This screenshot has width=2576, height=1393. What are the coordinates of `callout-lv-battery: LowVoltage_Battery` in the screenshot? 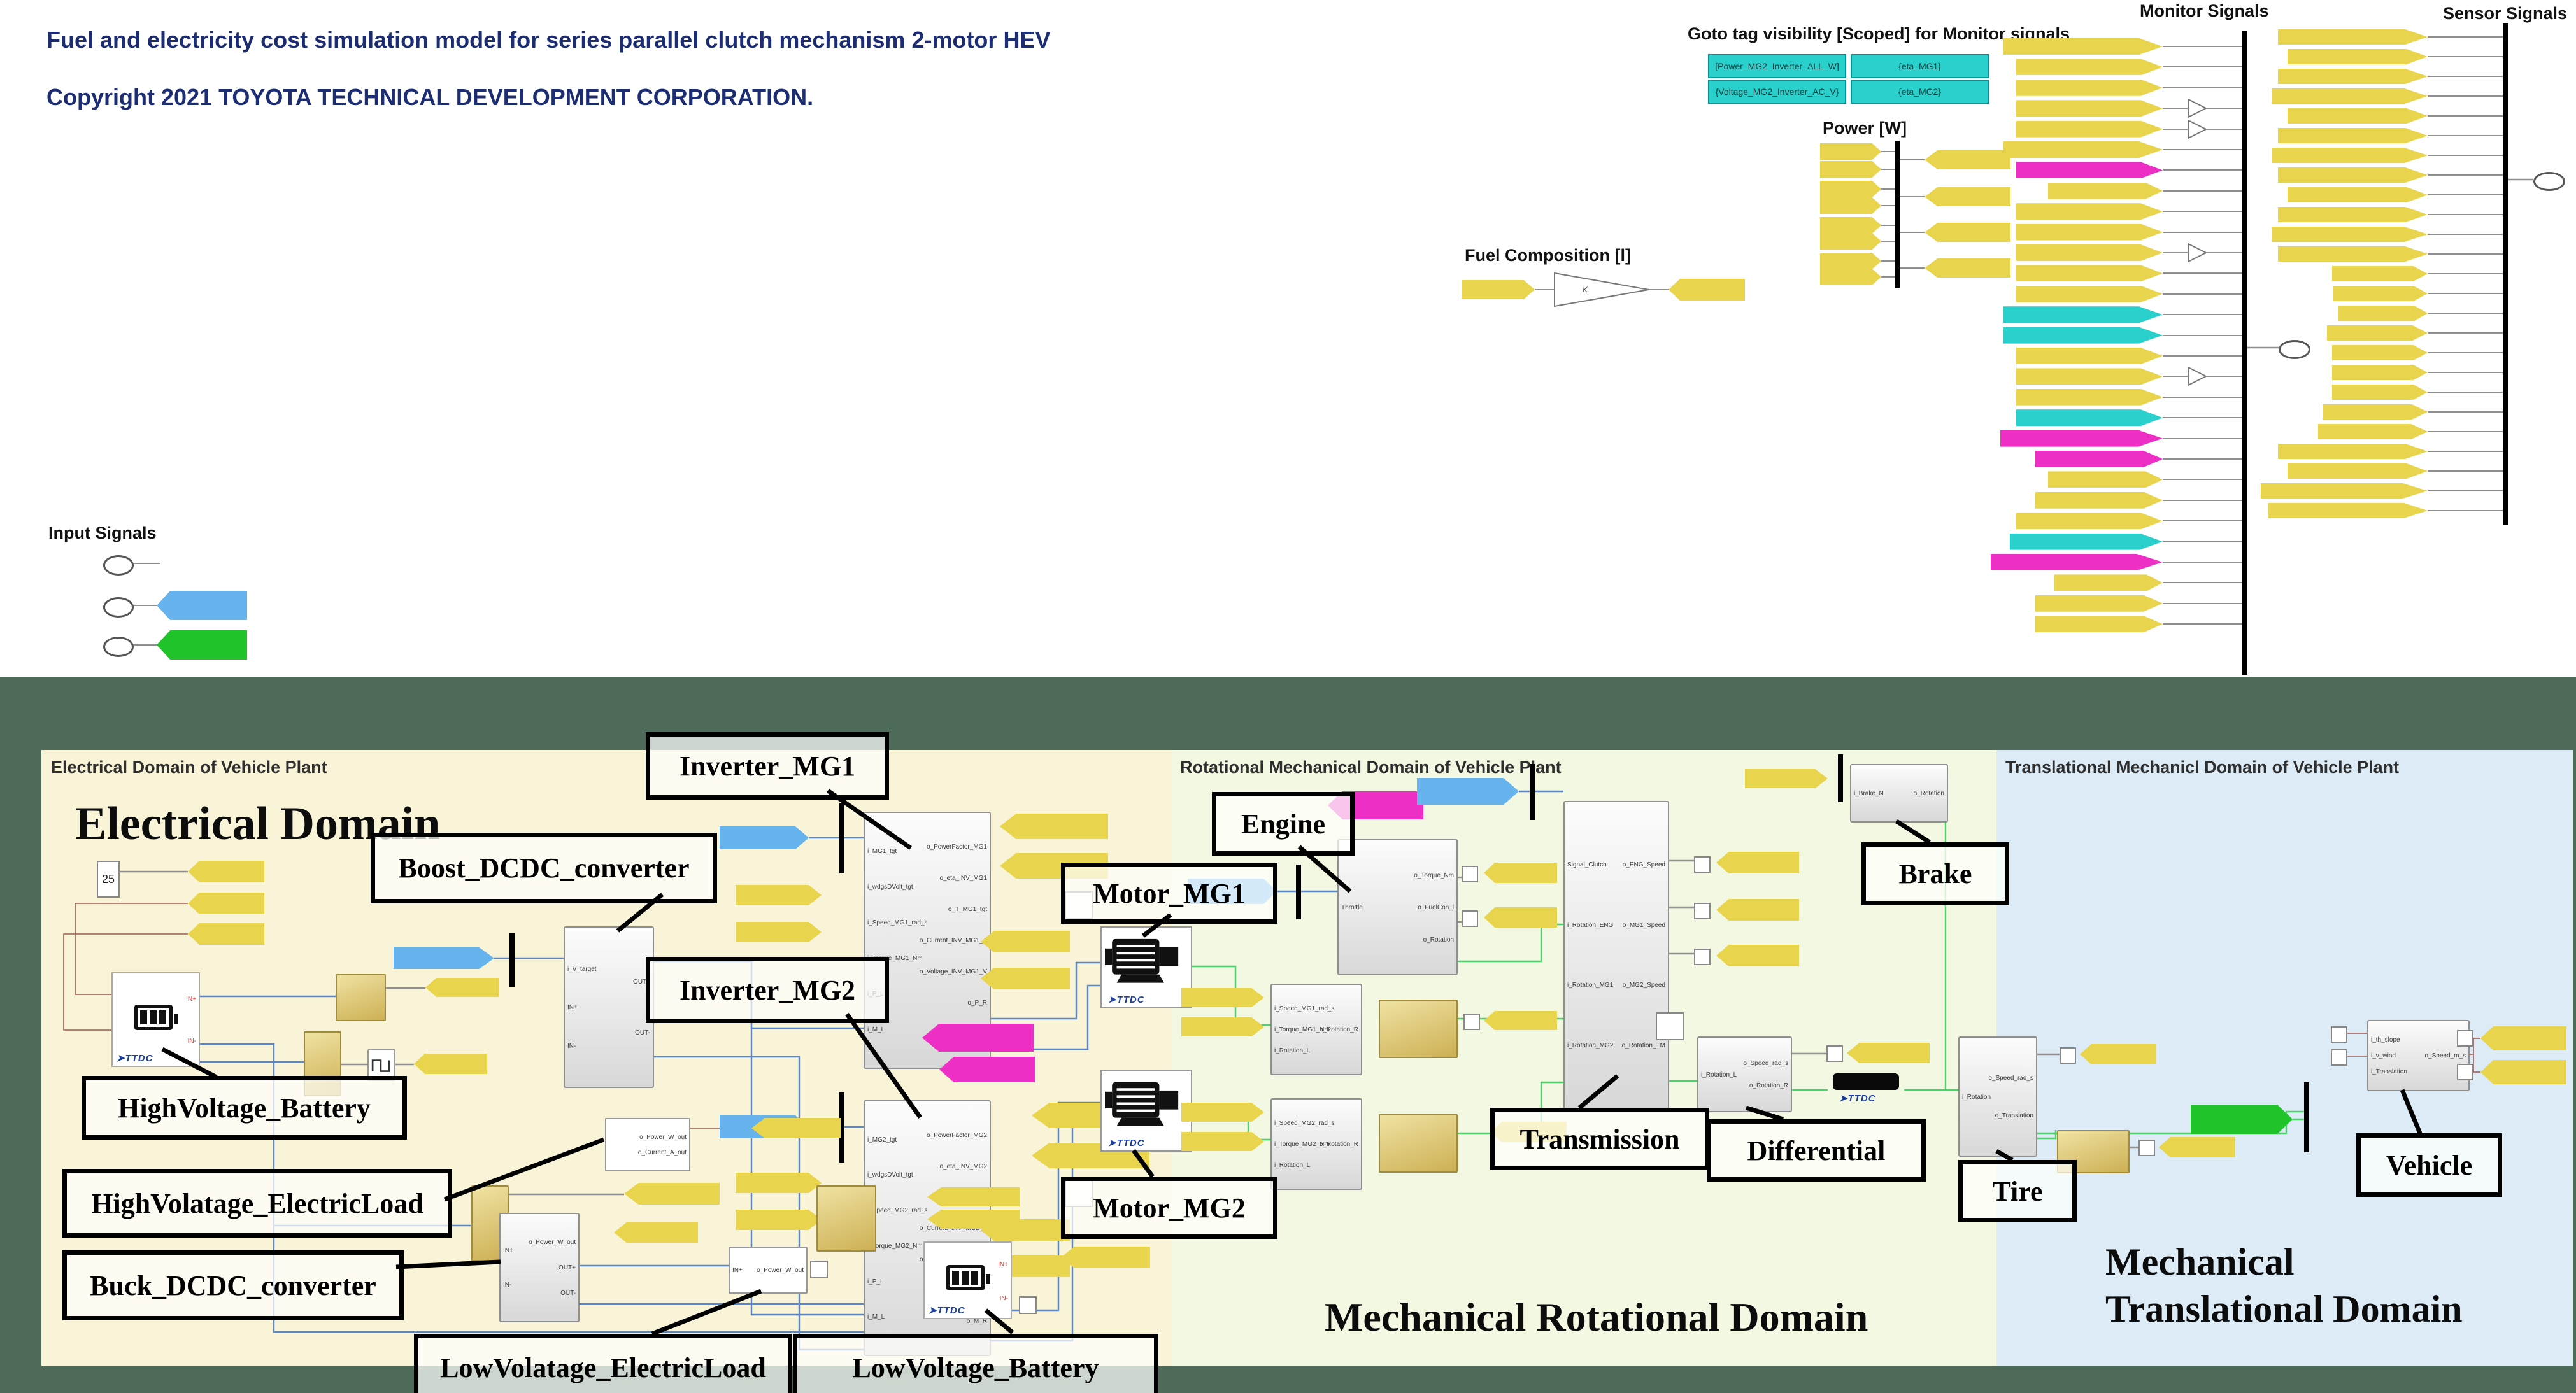 It's located at (976, 1363).